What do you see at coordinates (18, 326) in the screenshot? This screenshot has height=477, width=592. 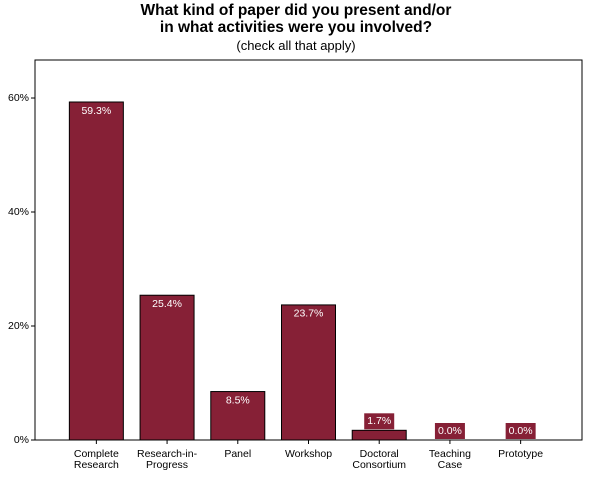 I see `y-tick-label: 20%` at bounding box center [18, 326].